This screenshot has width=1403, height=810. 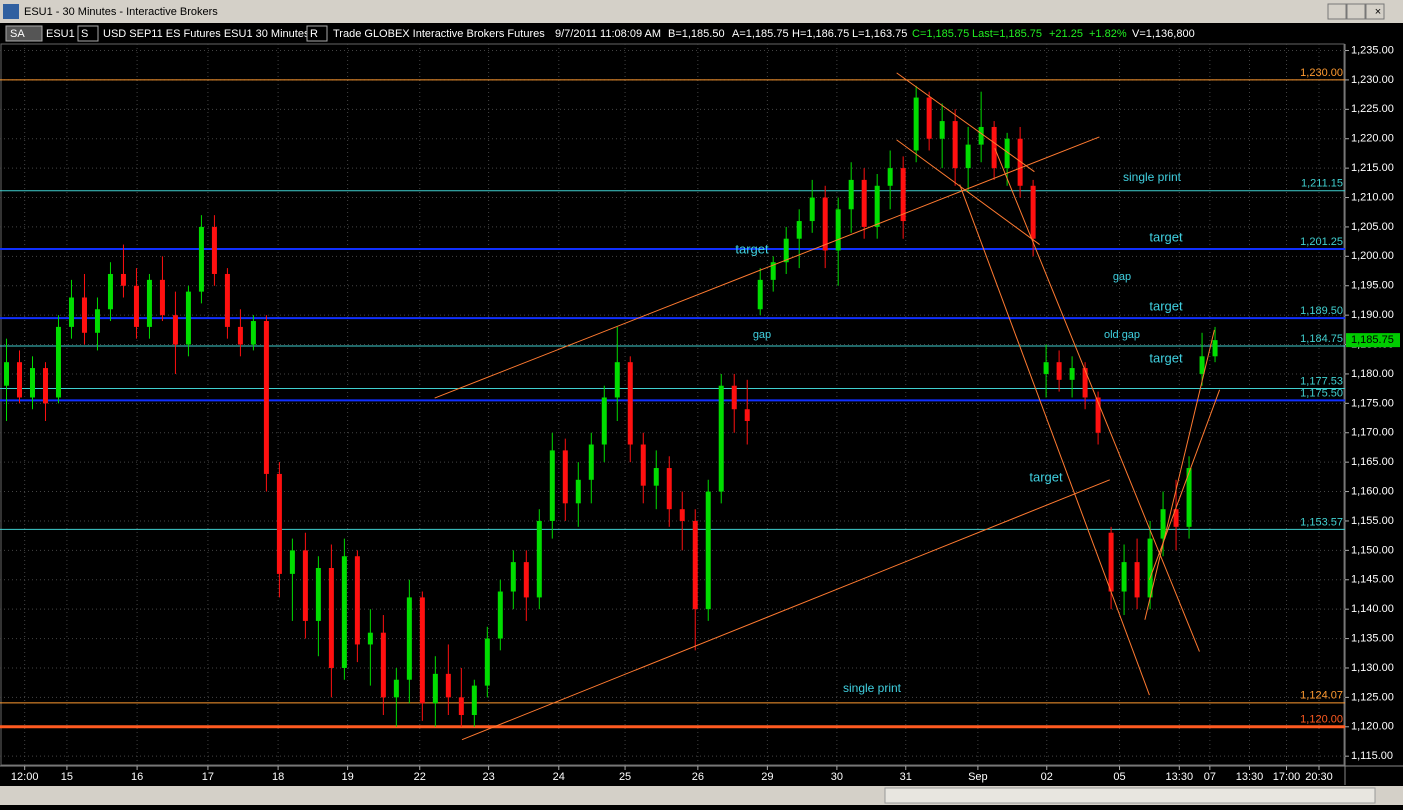 What do you see at coordinates (1372, 462) in the screenshot?
I see `y-tick-label: 1,165.00` at bounding box center [1372, 462].